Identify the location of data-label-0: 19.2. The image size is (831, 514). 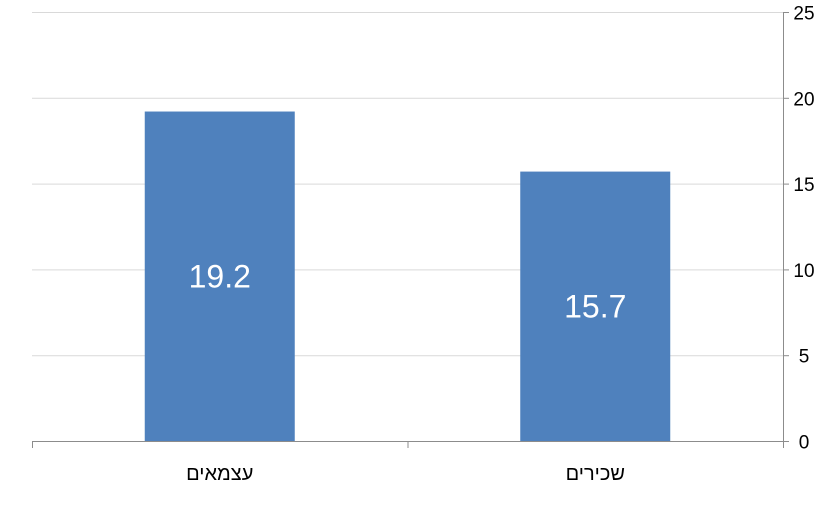
(220, 276).